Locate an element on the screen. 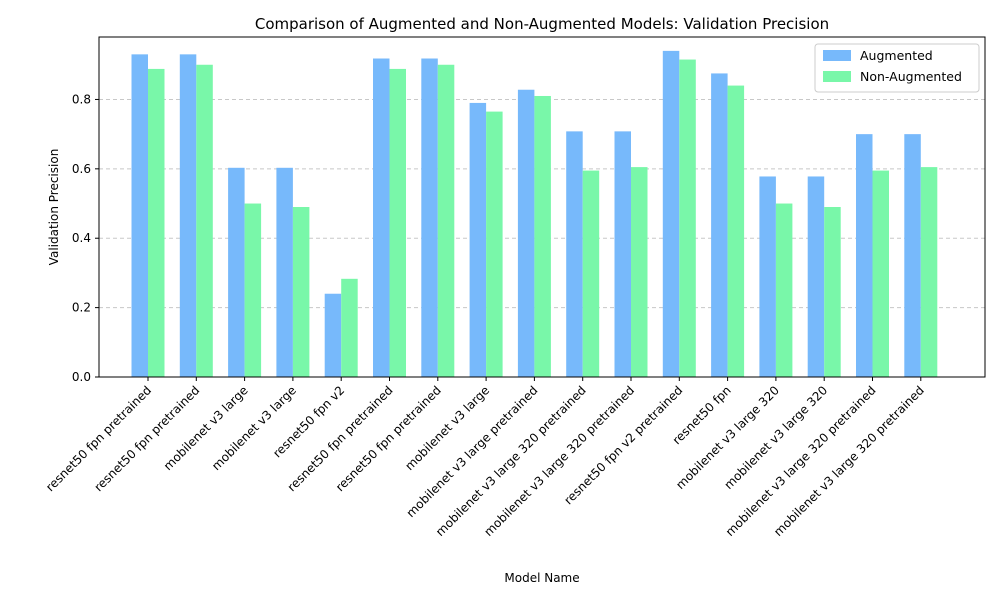 This screenshot has width=1000, height=600. legend-swatch-non-augmented is located at coordinates (837, 76).